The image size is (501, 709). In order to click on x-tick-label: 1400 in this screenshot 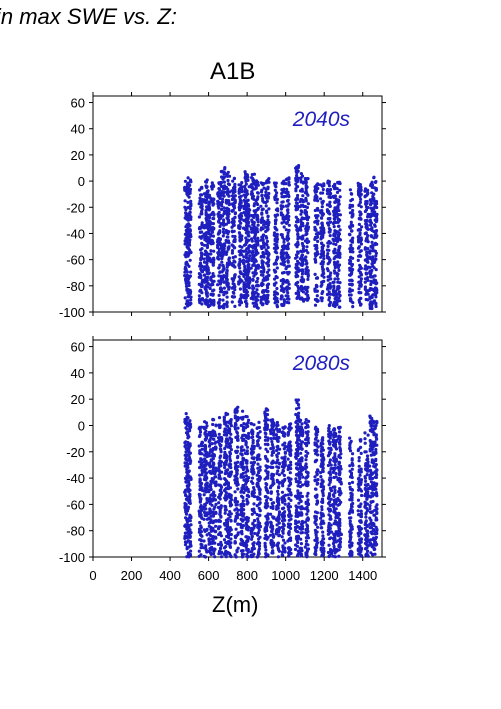, I will do `click(362, 575)`.